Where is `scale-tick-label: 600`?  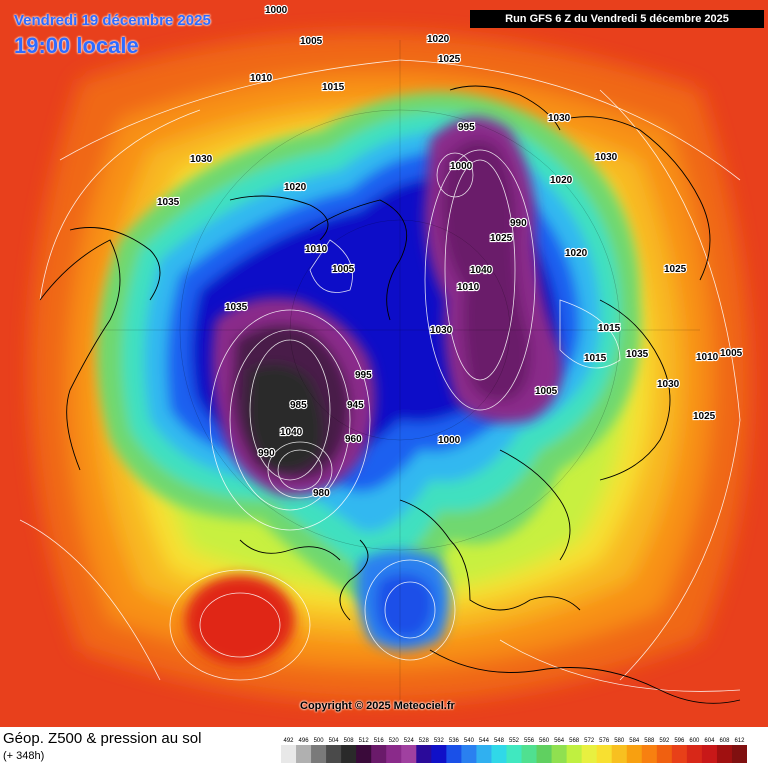
scale-tick-label: 600 is located at coordinates (694, 741).